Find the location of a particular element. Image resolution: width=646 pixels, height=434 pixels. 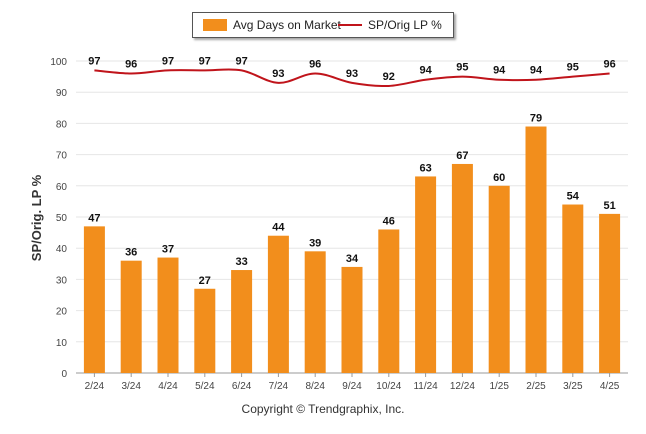

x-tick-label: 7/24 is located at coordinates (279, 386).